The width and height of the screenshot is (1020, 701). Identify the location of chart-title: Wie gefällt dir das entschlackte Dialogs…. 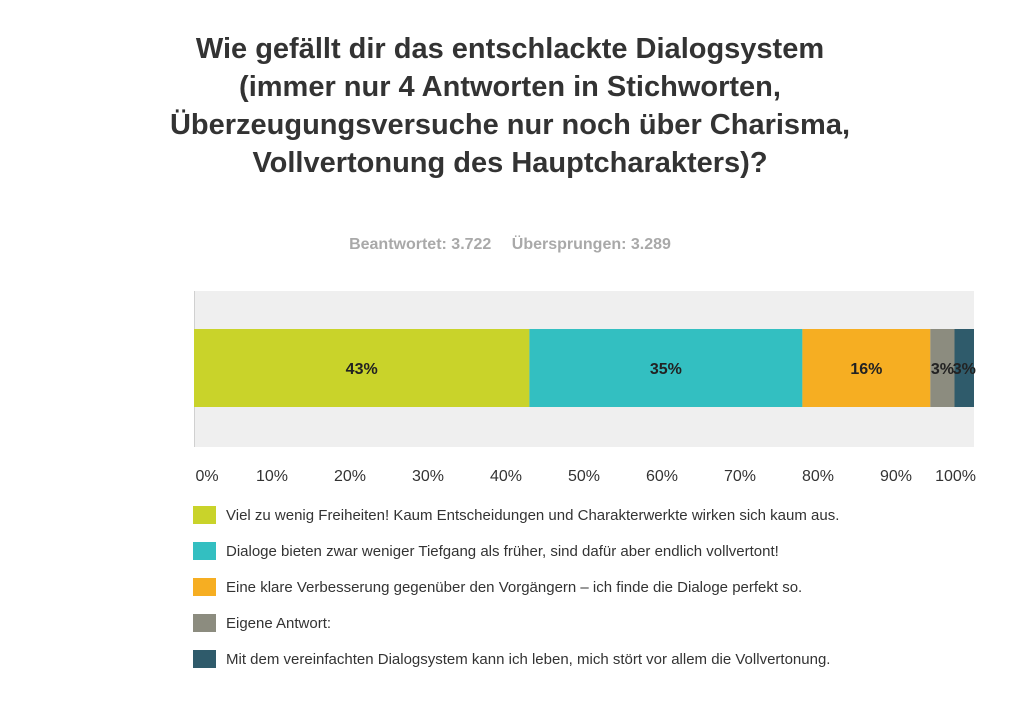
(510, 106).